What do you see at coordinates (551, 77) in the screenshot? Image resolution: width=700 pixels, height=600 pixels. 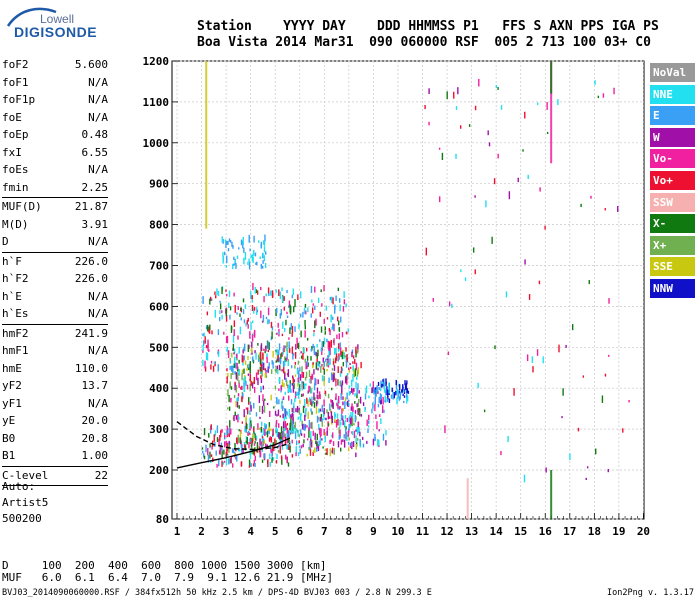 I see `echo-column` at bounding box center [551, 77].